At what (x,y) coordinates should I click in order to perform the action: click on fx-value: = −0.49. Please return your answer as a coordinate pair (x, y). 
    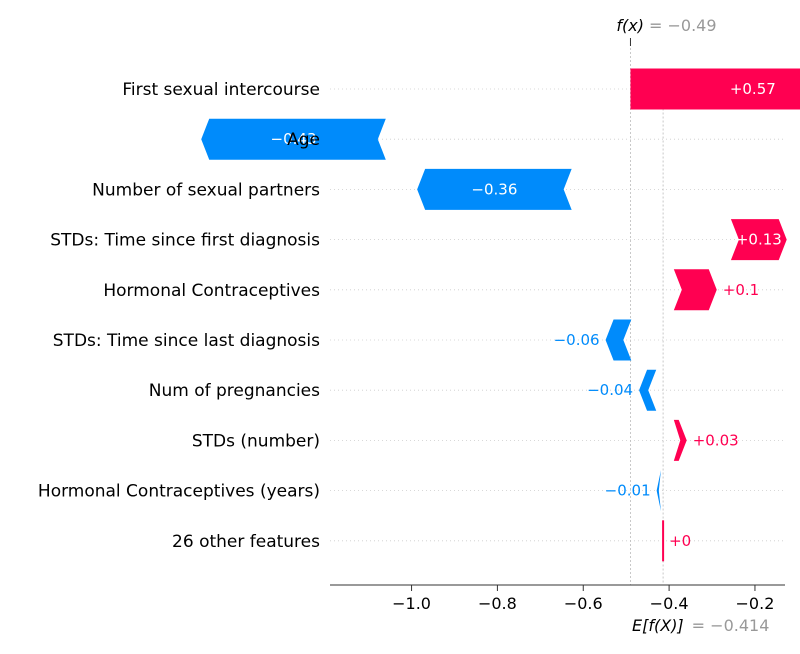
    Looking at the image, I should click on (683, 25).